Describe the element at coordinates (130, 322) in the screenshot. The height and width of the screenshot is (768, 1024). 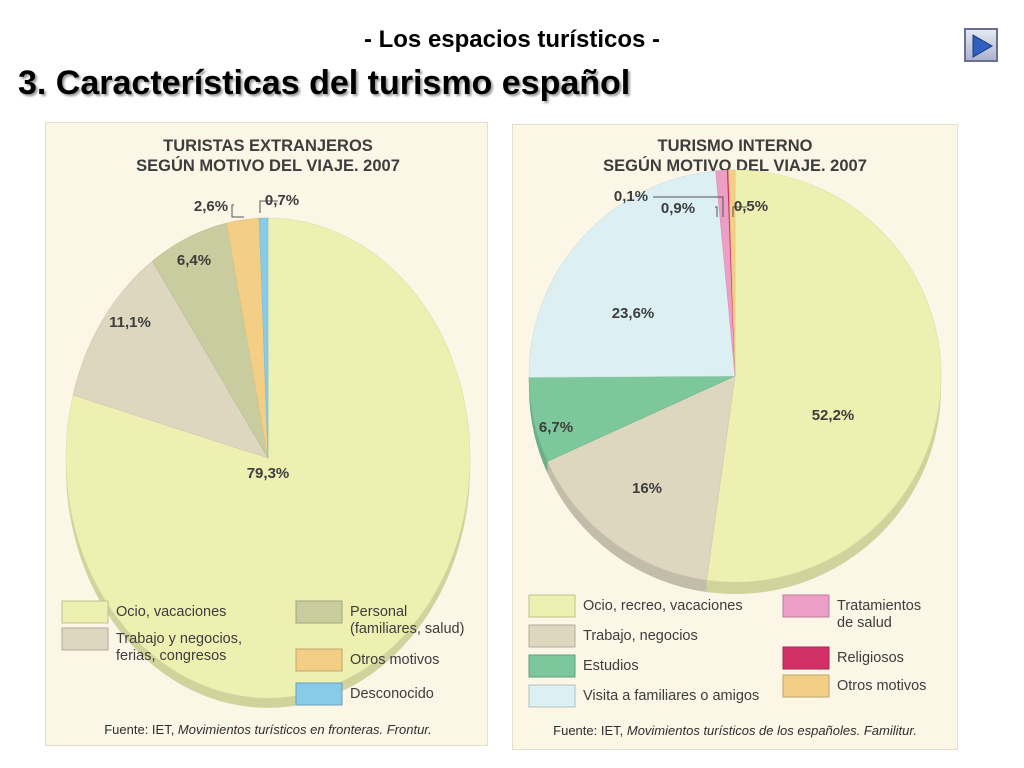
I see `slice-value-label: 11,1%` at that location.